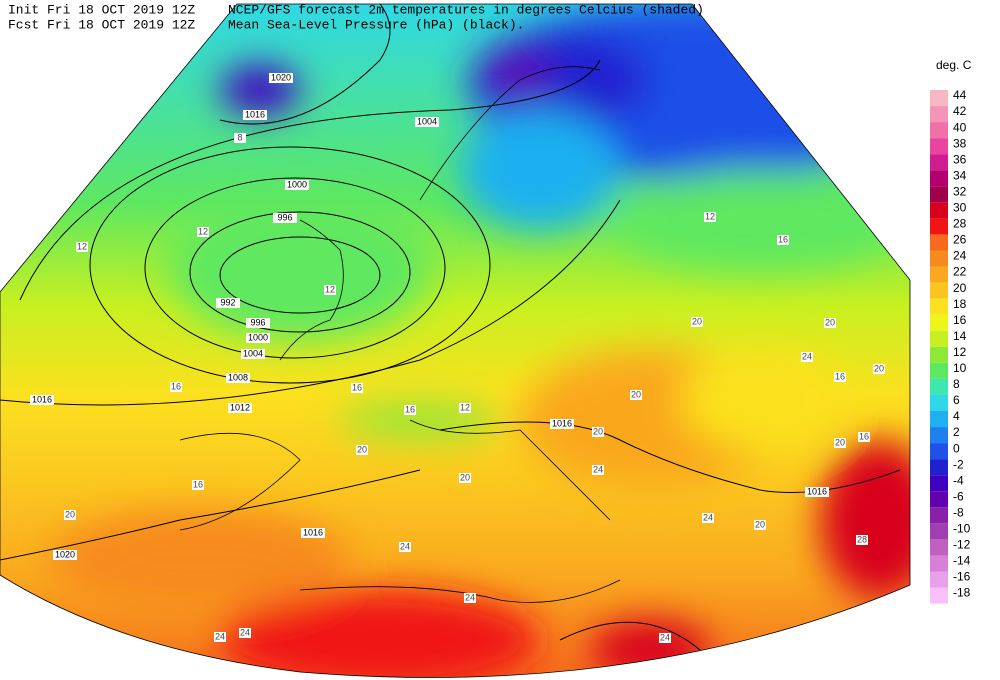 The image size is (1000, 680). Describe the element at coordinates (958, 464) in the screenshot. I see `legend-label: -2` at that location.